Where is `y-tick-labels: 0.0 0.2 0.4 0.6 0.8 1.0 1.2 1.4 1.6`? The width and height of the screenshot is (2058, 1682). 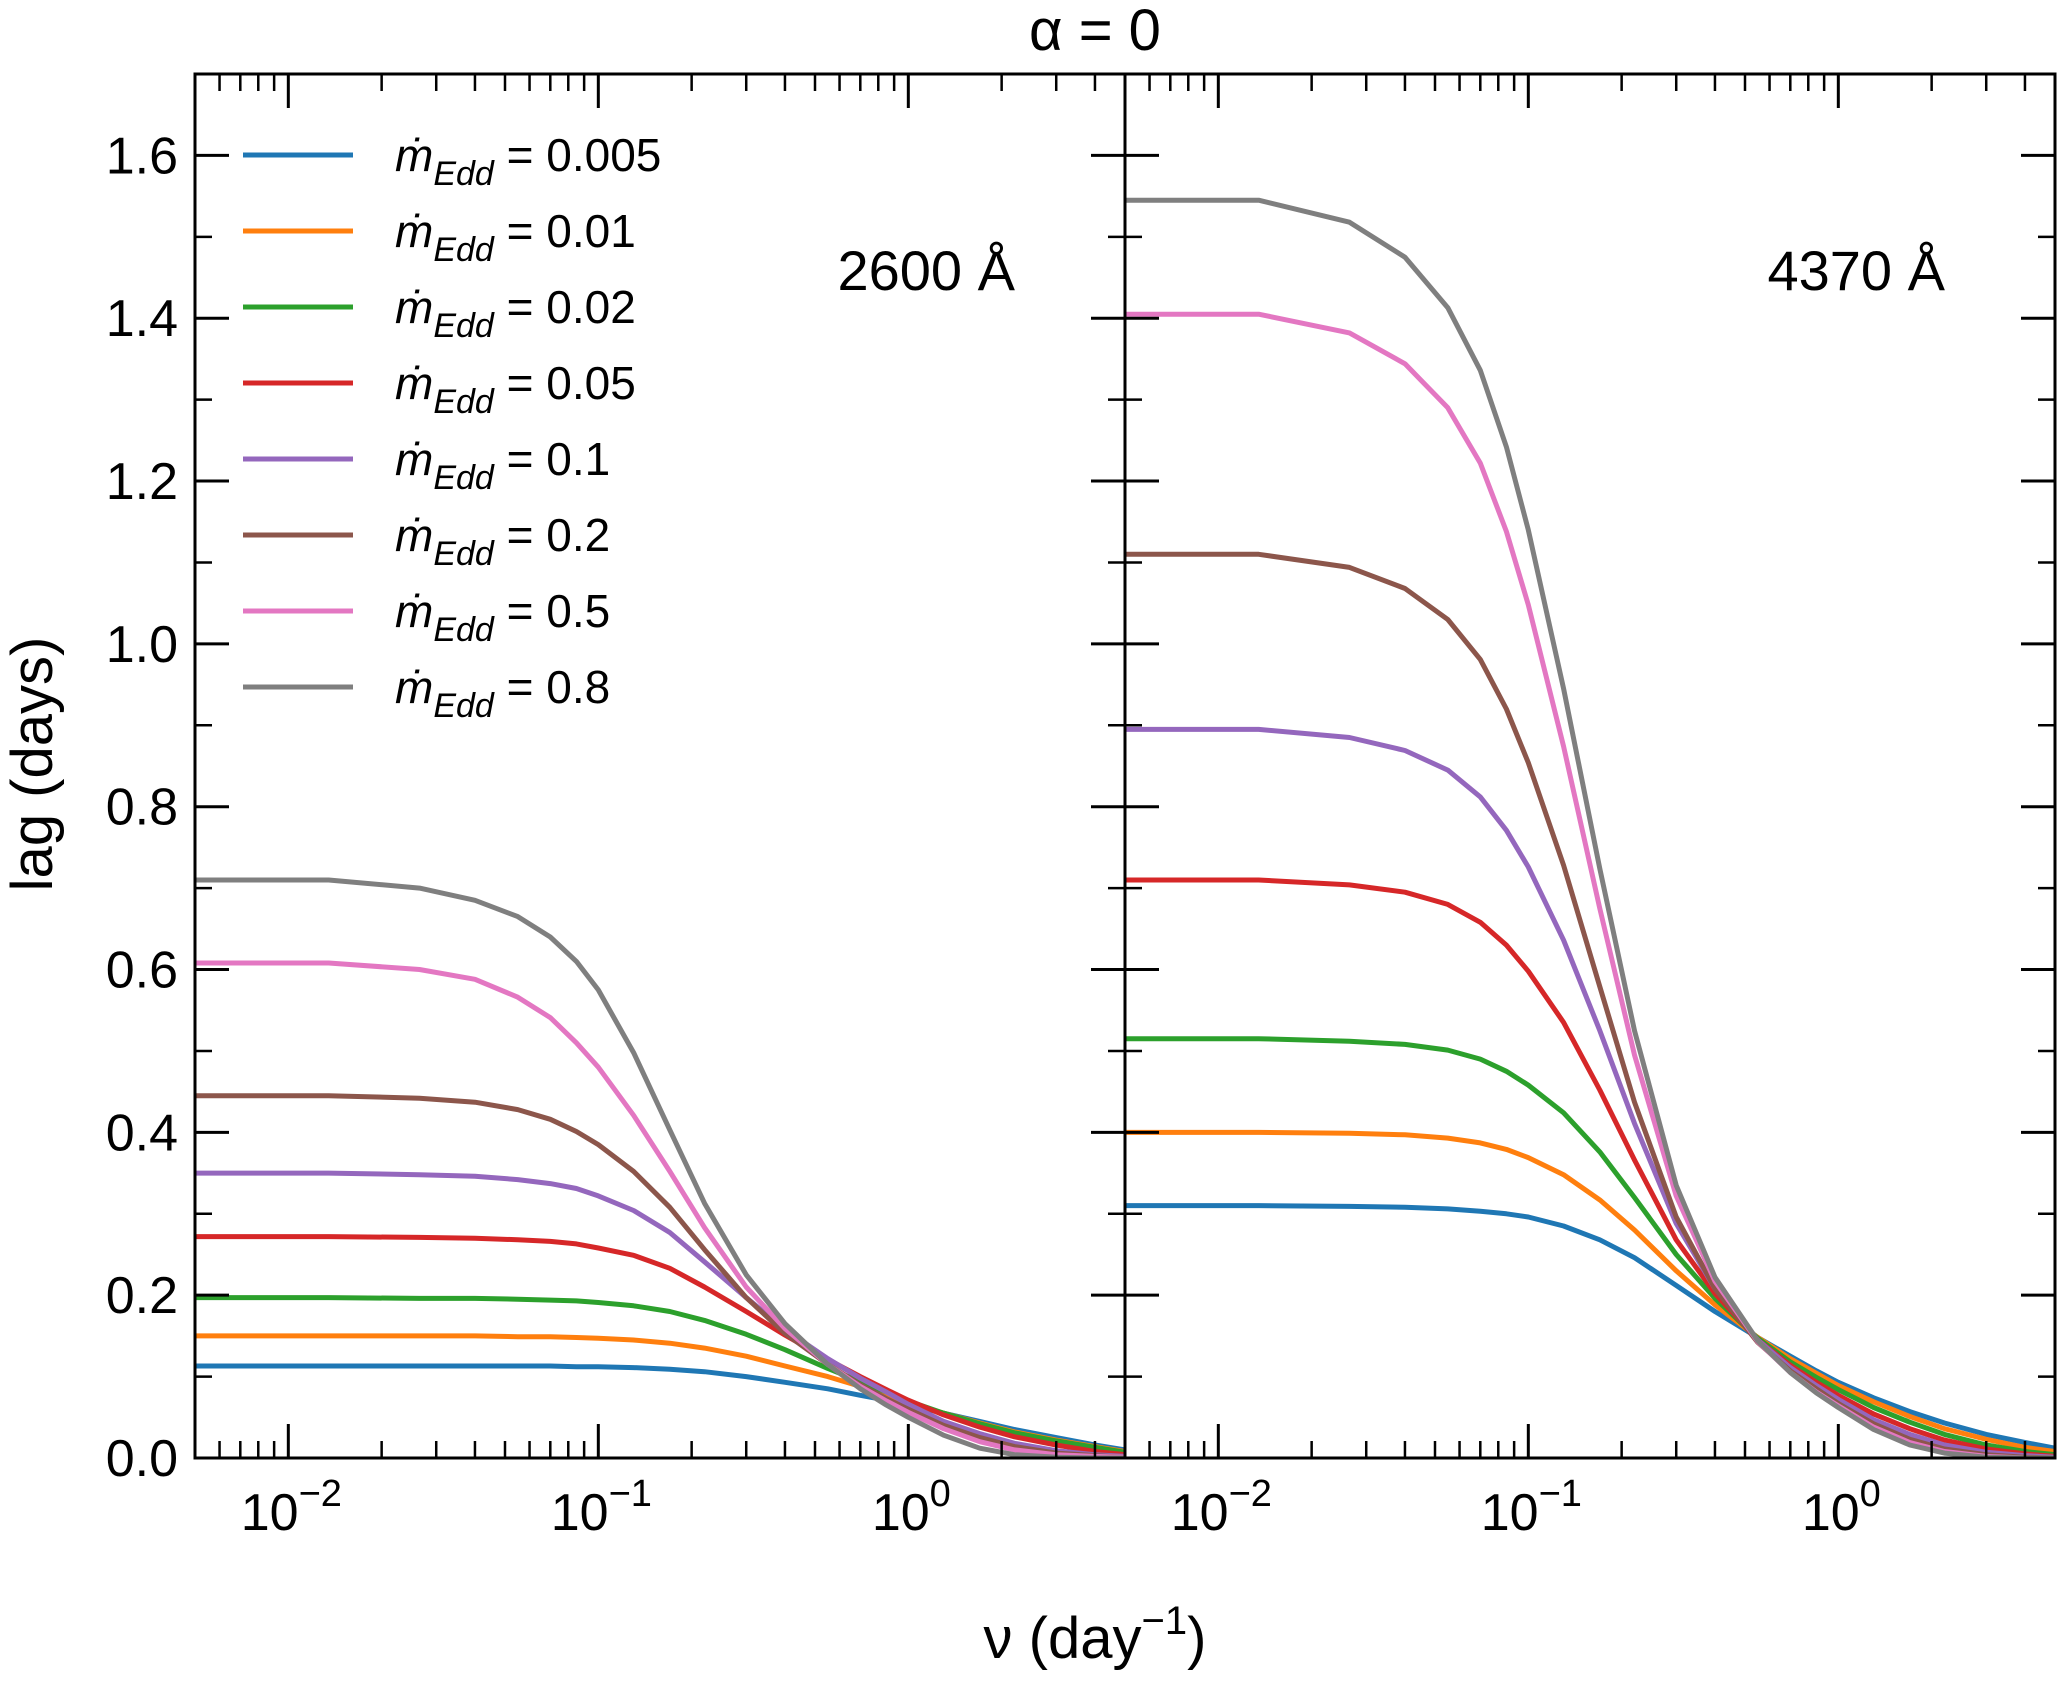
y-tick-labels: 0.0 0.2 0.4 0.6 0.8 1.0 1.2 1.4 1.6 is located at coordinates (142, 807).